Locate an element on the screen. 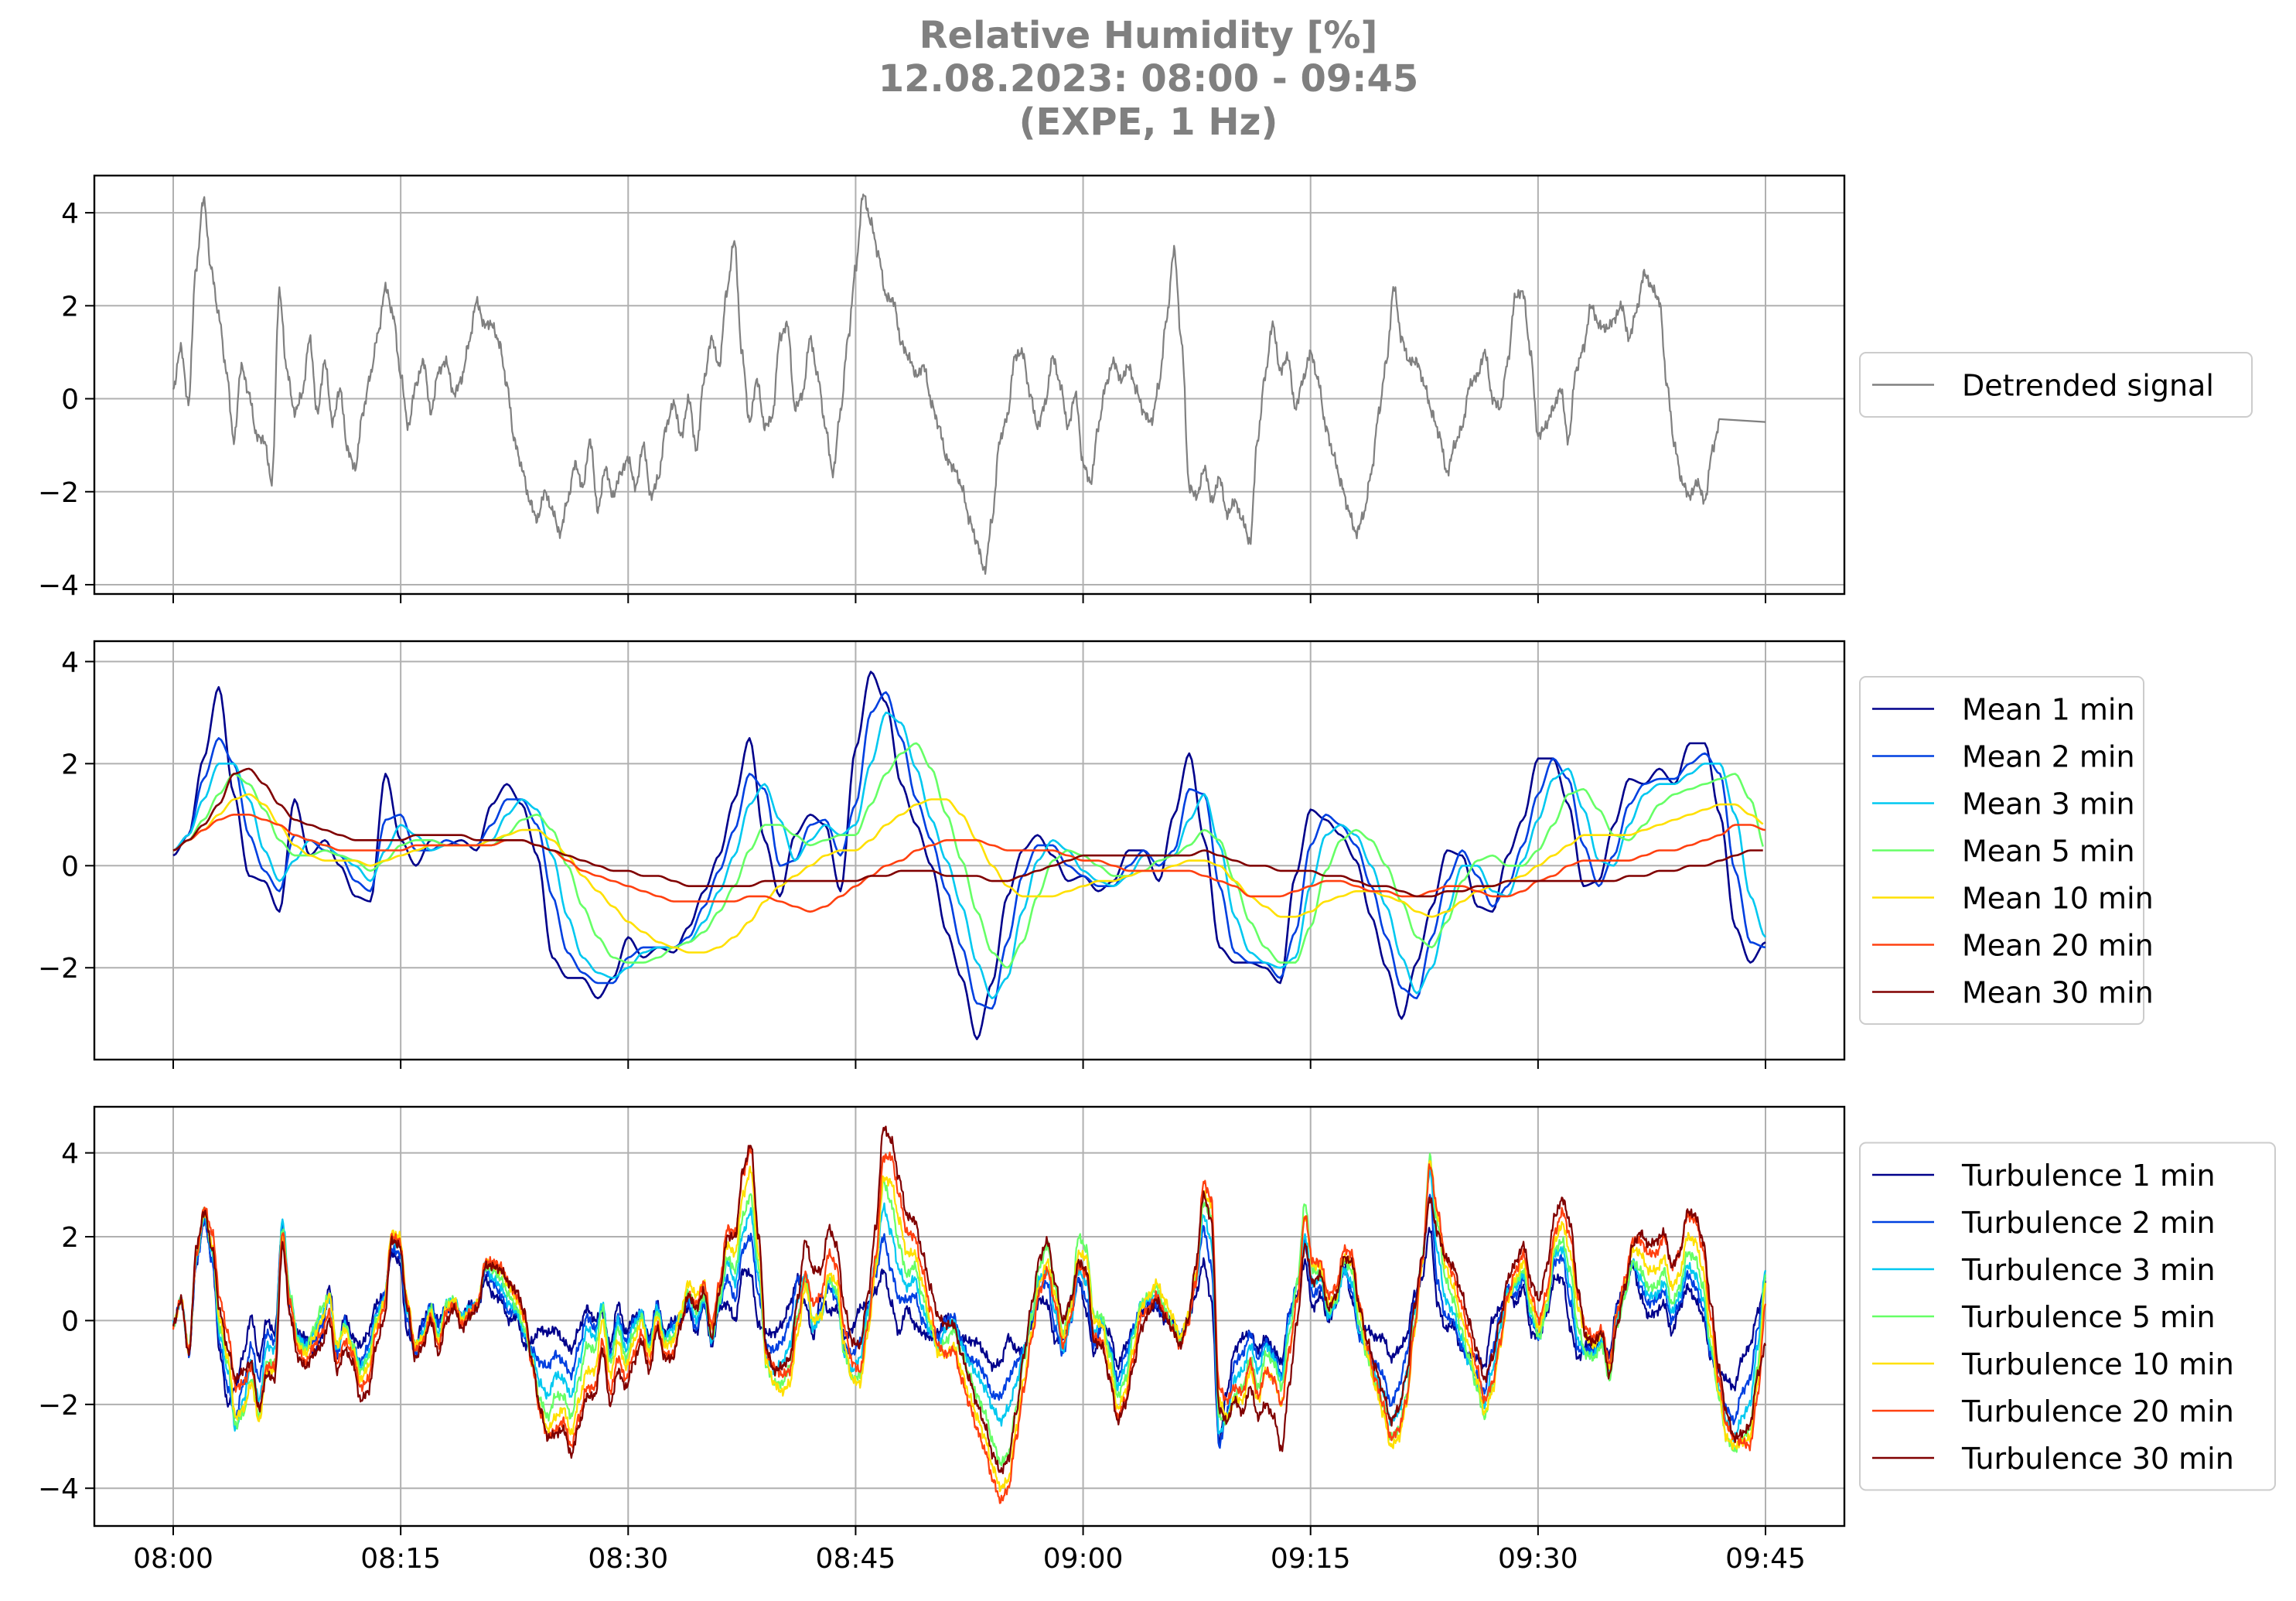 Image resolution: width=2296 pixels, height=1601 pixels. x-tick-label: 09:15 is located at coordinates (1311, 1559).